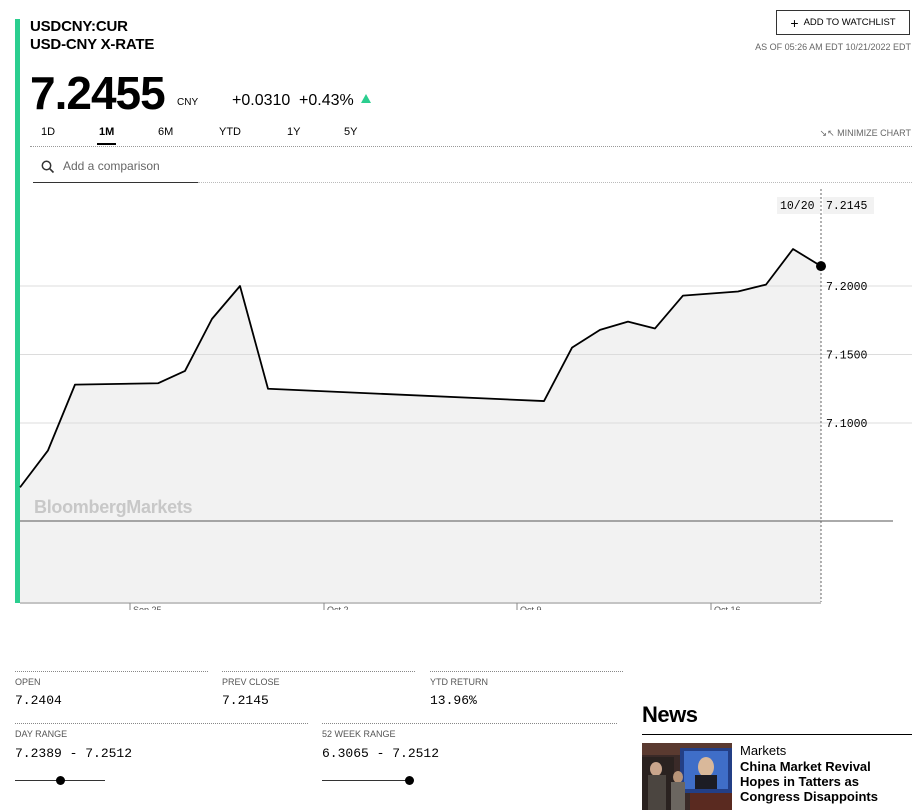 The width and height of the screenshot is (922, 810). What do you see at coordinates (797, 206) in the screenshot?
I see `tooltip-date: 10/20` at bounding box center [797, 206].